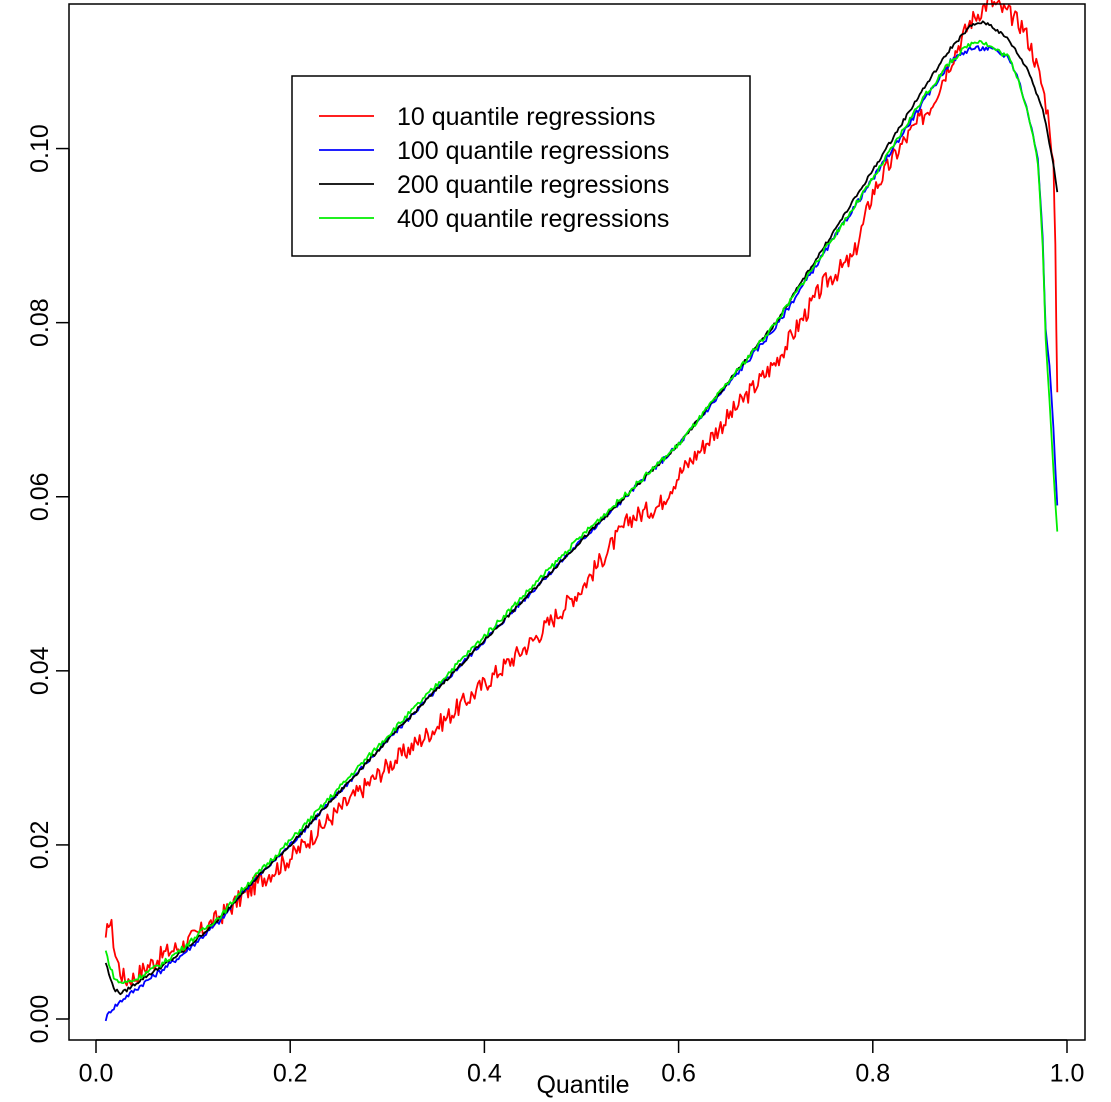 This screenshot has height=1102, width=1111. Describe the element at coordinates (40, 1019) in the screenshot. I see `y-tick-label: 0.00` at that location.